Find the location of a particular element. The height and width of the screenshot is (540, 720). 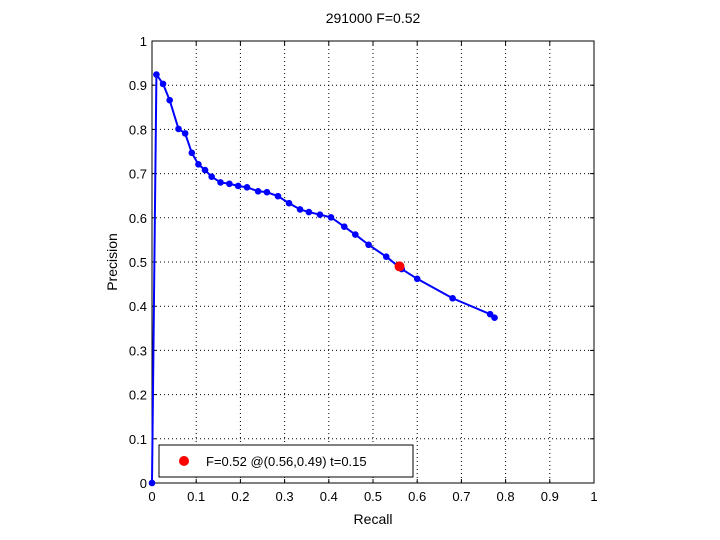

x-tick-label: 0.1 is located at coordinates (196, 496).